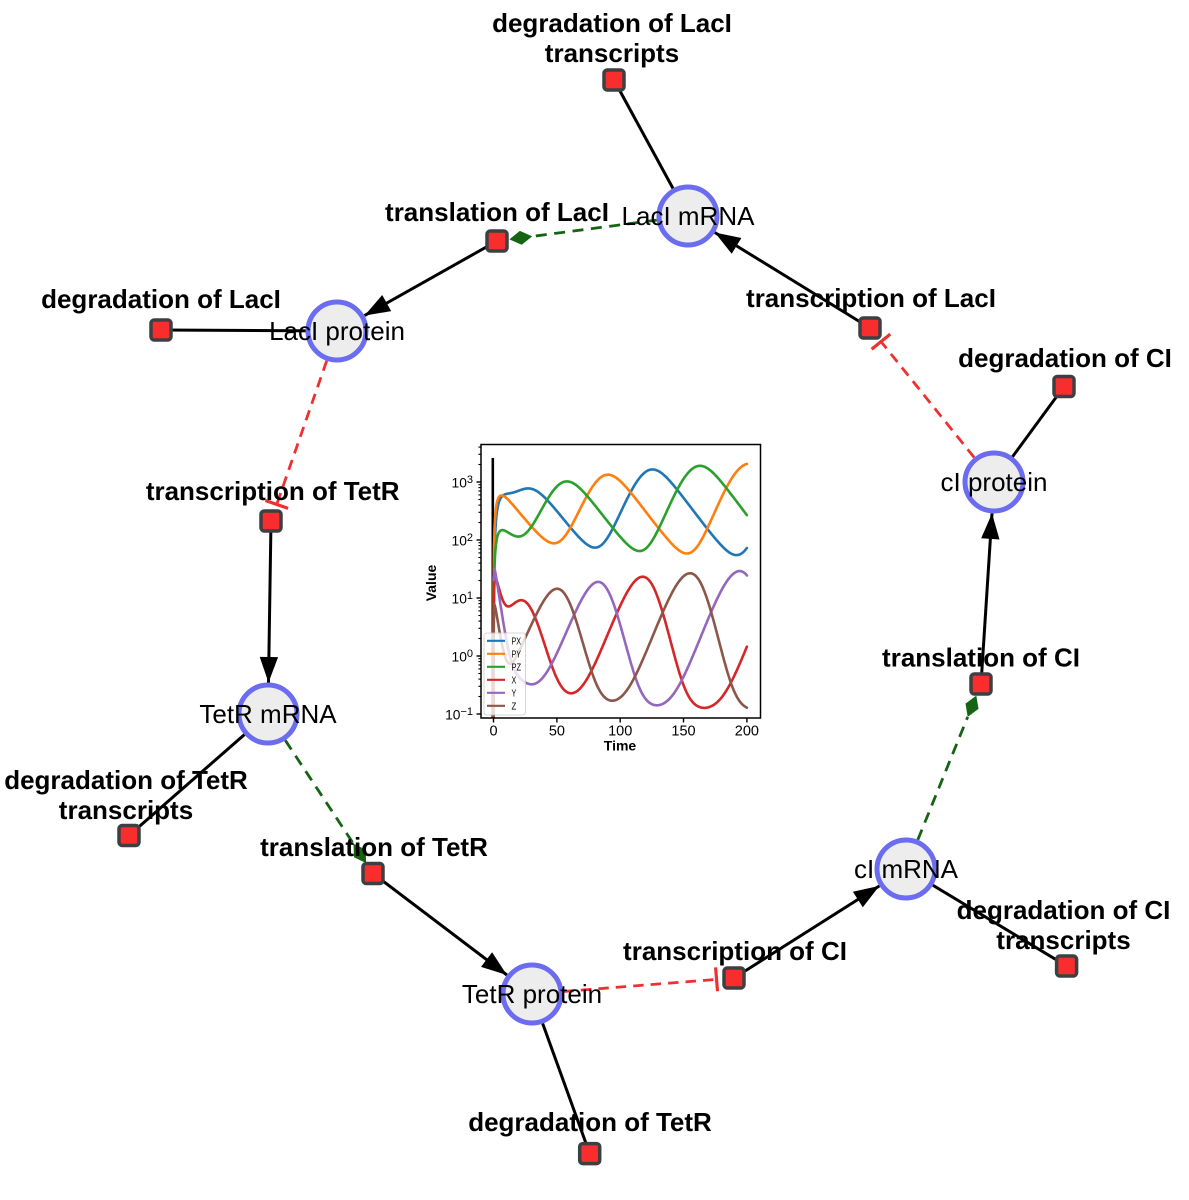 This screenshot has width=1189, height=1200. Describe the element at coordinates (906, 869) in the screenshot. I see `svg-text: cI mRNA` at that location.